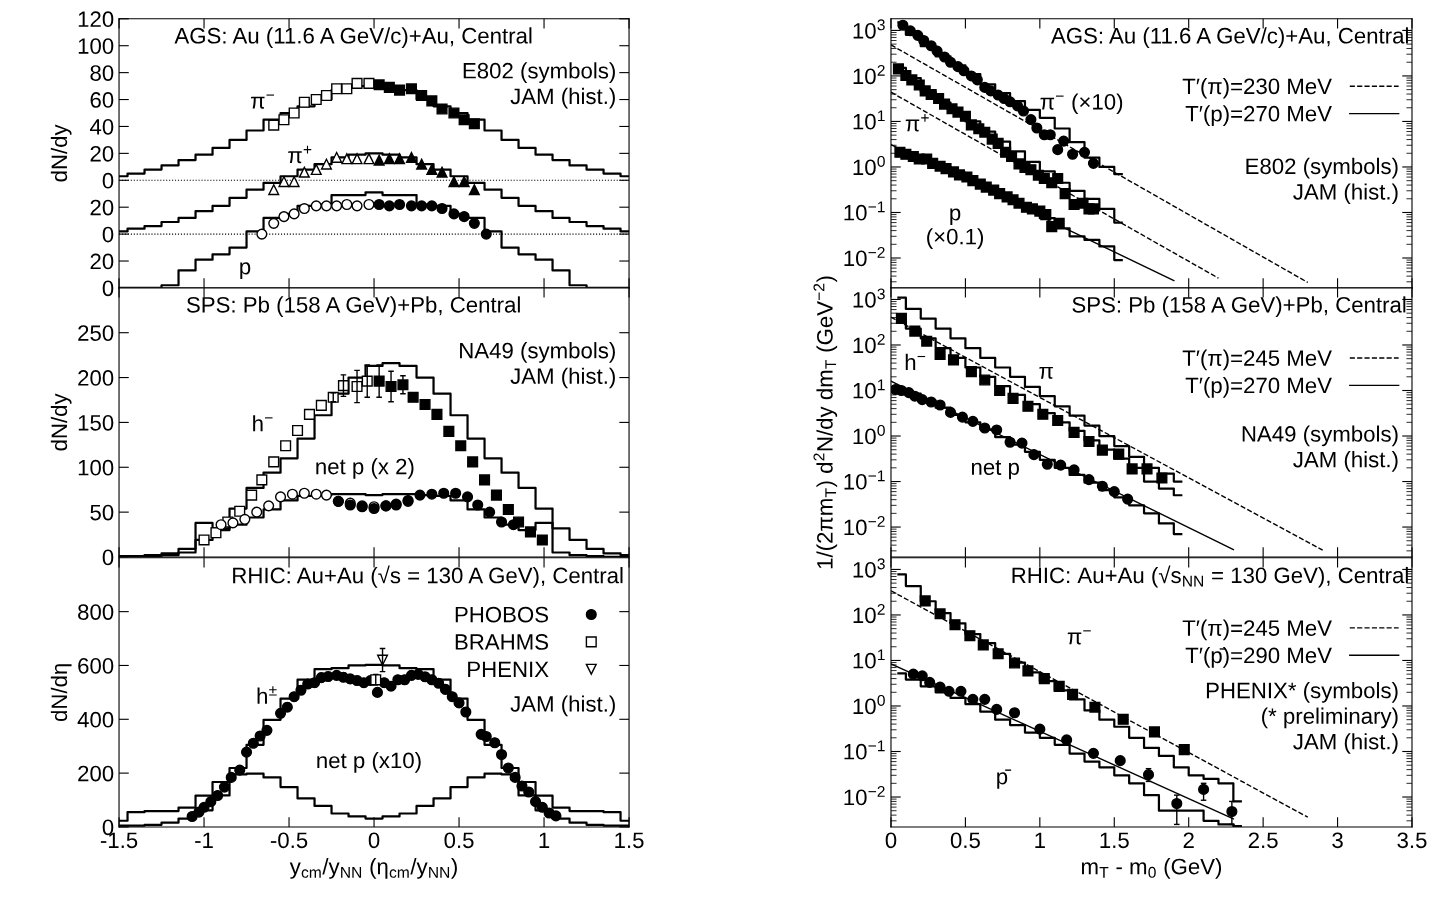  What do you see at coordinates (995, 470) in the screenshot?
I see `annotation: net p` at bounding box center [995, 470].